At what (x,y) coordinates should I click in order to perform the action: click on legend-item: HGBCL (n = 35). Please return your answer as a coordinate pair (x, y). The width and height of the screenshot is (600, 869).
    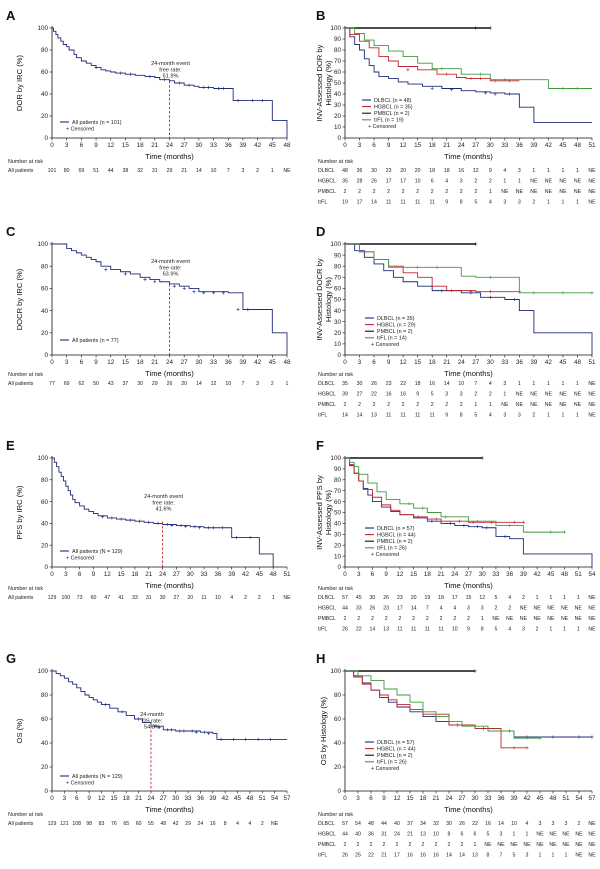
    Looking at the image, I should click on (393, 107).